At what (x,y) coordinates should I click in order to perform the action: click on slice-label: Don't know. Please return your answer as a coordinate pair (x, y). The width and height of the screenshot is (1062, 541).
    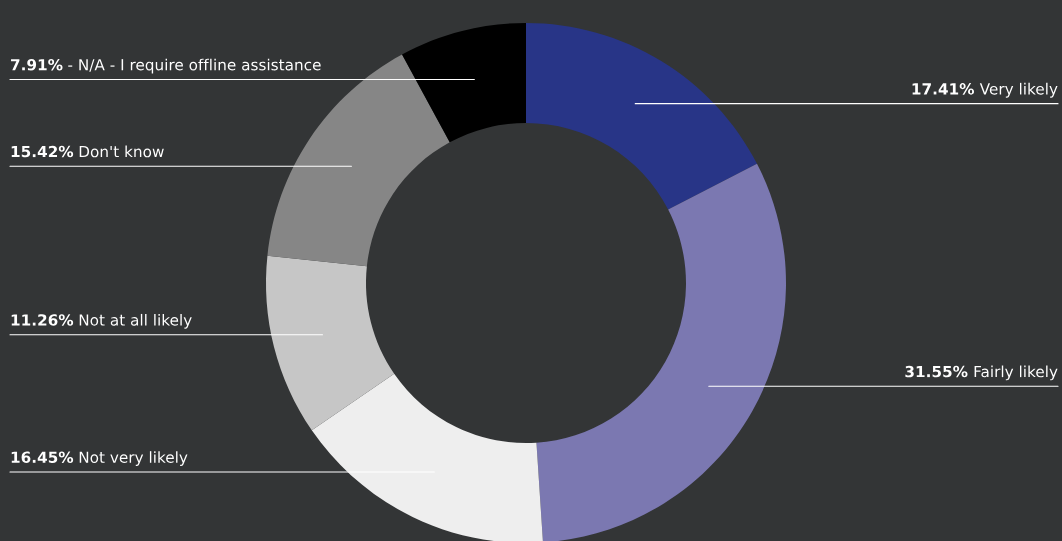
    Looking at the image, I should click on (121, 151).